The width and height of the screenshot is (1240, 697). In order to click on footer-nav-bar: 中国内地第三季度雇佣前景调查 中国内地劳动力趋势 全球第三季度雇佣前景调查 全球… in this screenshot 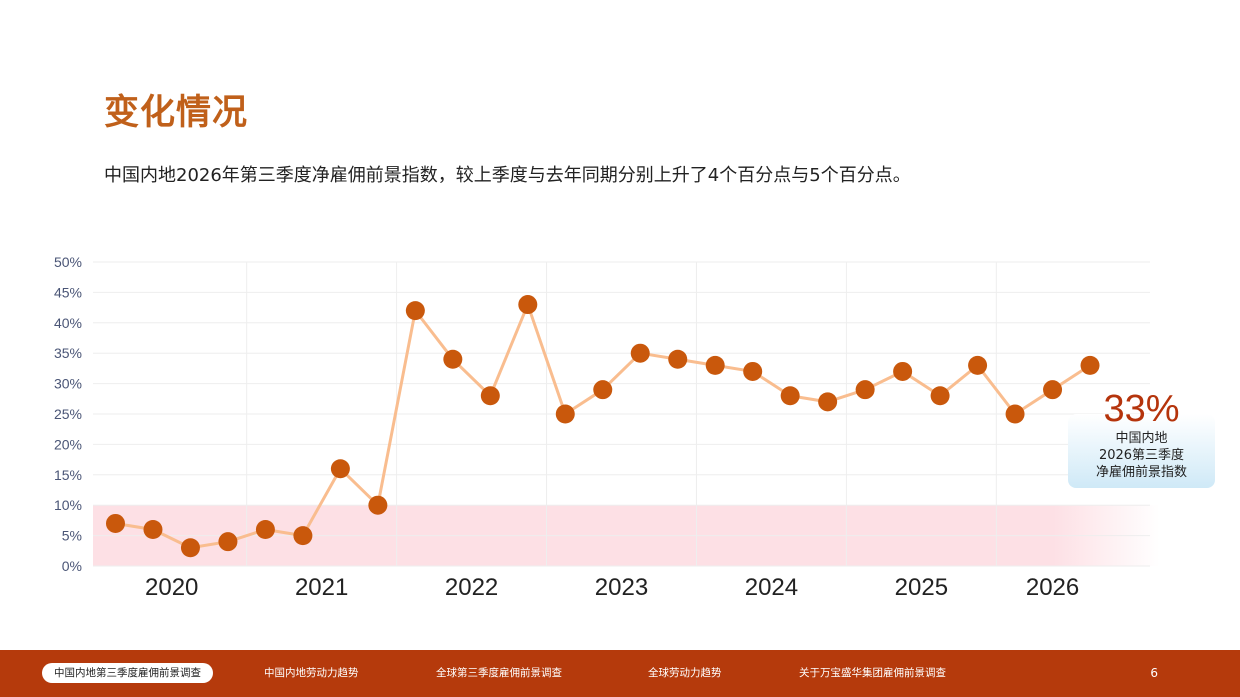, I will do `click(620, 673)`.